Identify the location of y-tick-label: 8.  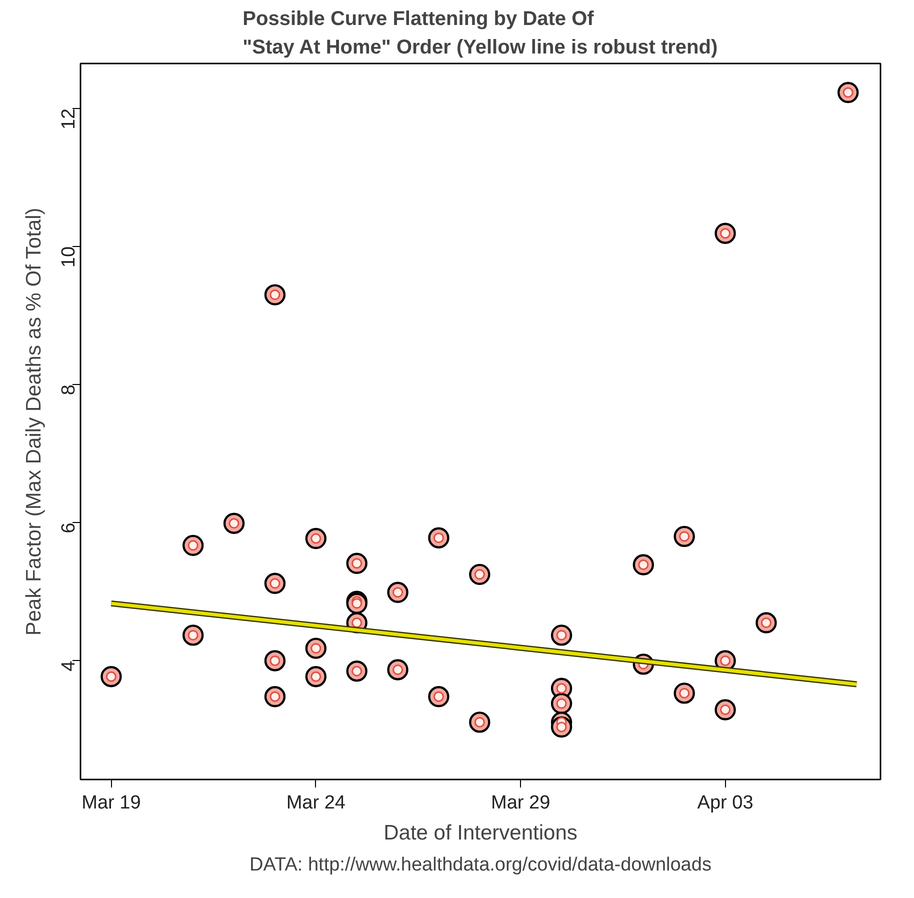
(69, 390).